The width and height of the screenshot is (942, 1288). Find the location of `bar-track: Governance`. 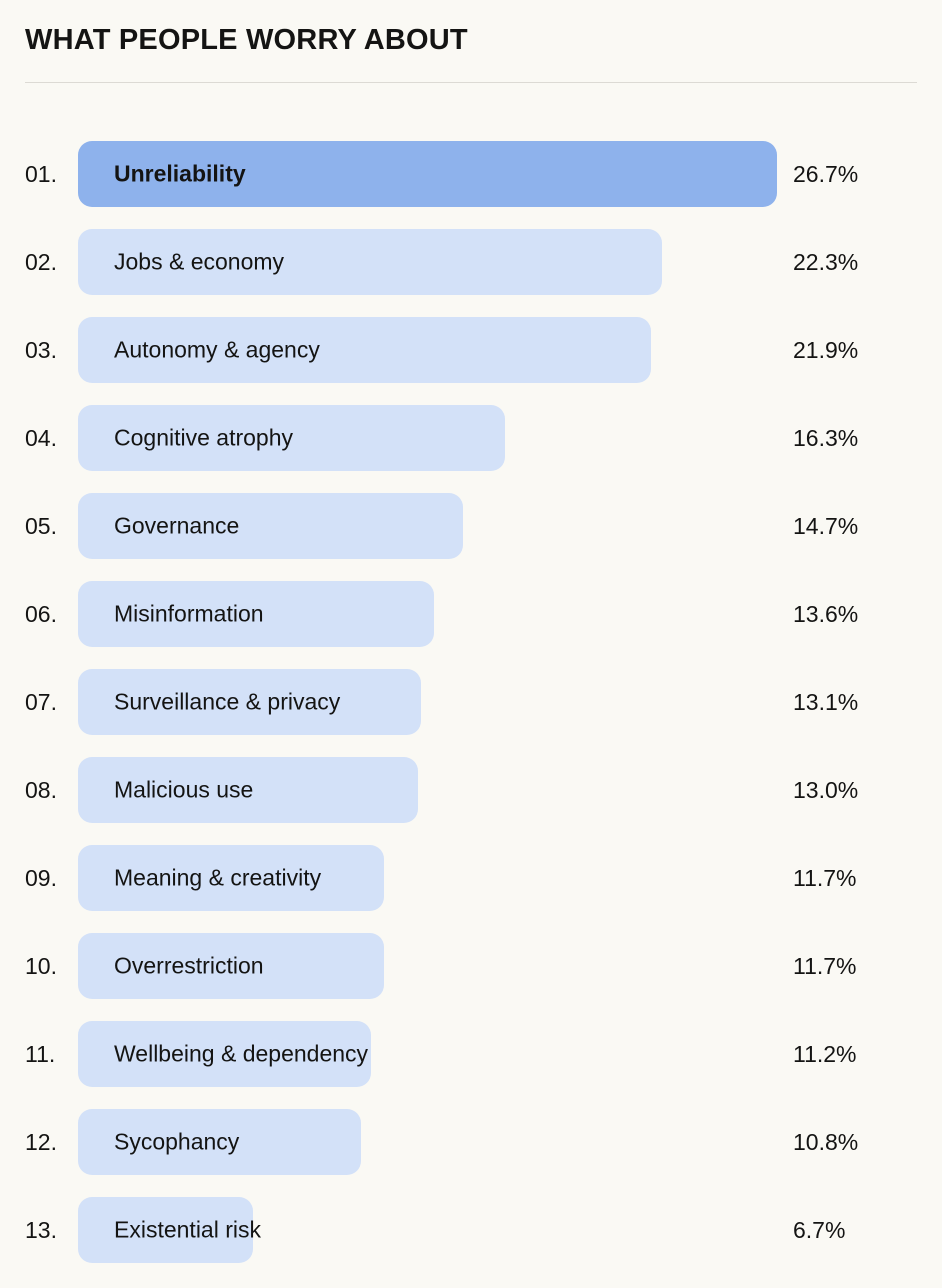

bar-track: Governance is located at coordinates (427, 526).